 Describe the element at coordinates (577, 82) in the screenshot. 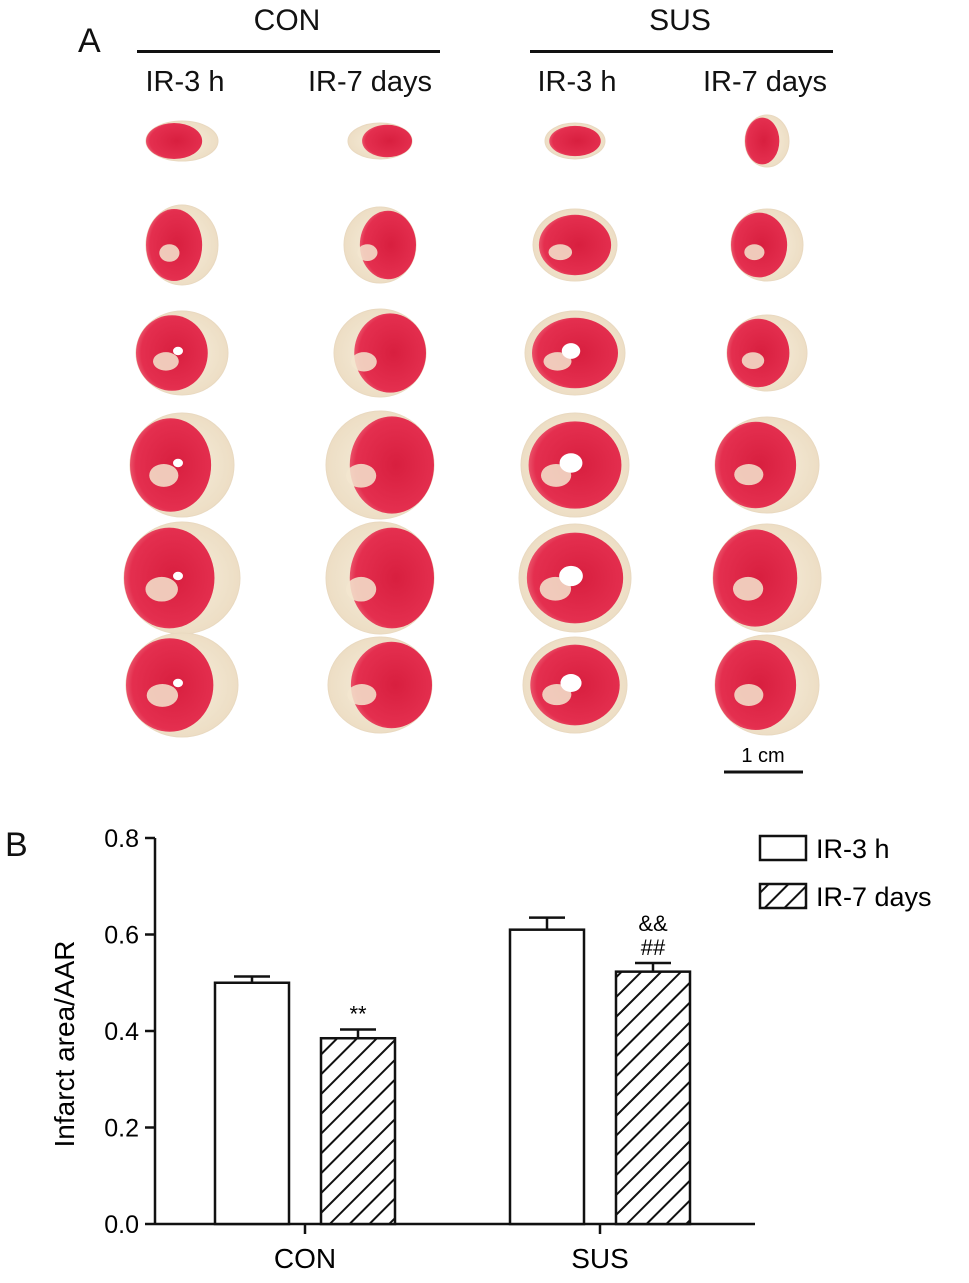

I see `column-label-sus-ir3h: IR-3 h` at that location.